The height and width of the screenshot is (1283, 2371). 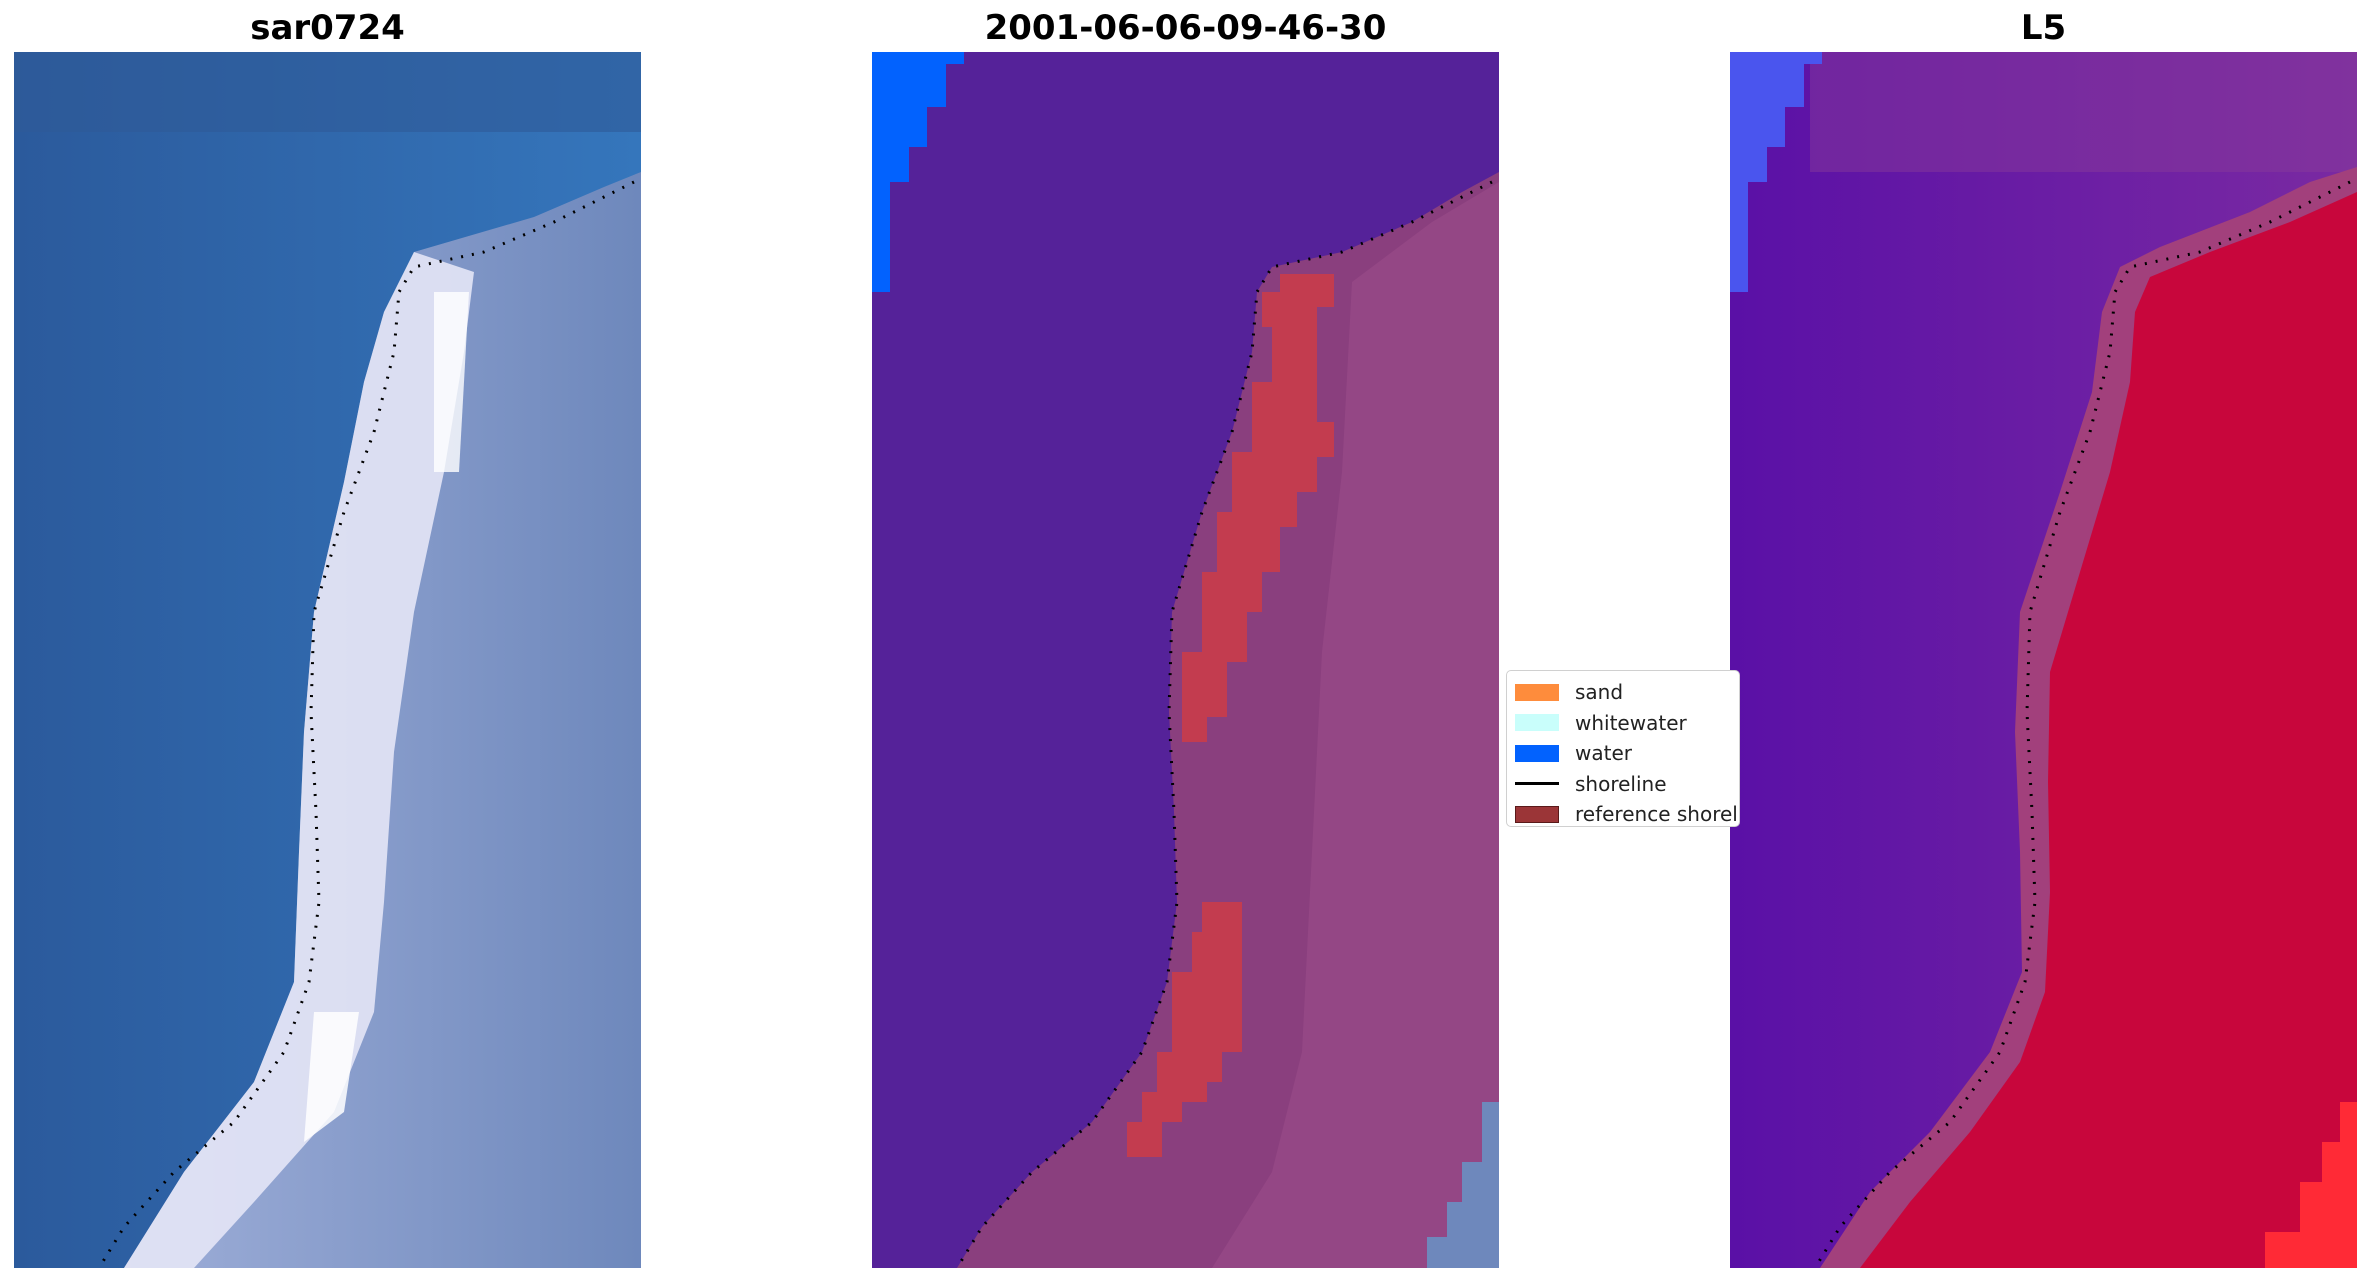 I want to click on legend-label: shoreline, so click(x=1621, y=783).